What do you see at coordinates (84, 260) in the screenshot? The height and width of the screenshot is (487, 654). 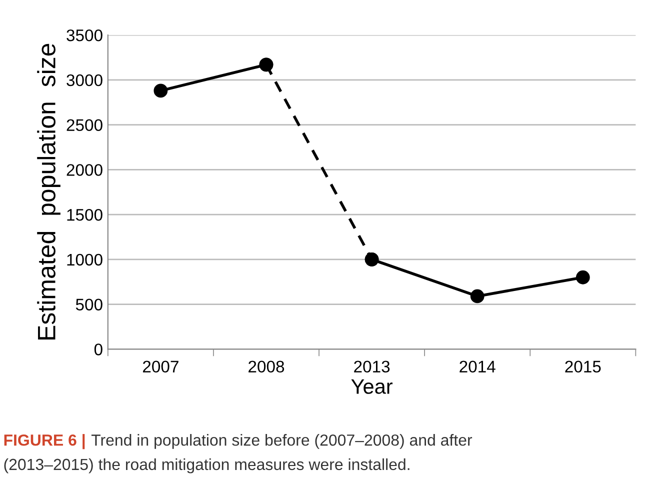 I see `y-tick-label: 1000` at bounding box center [84, 260].